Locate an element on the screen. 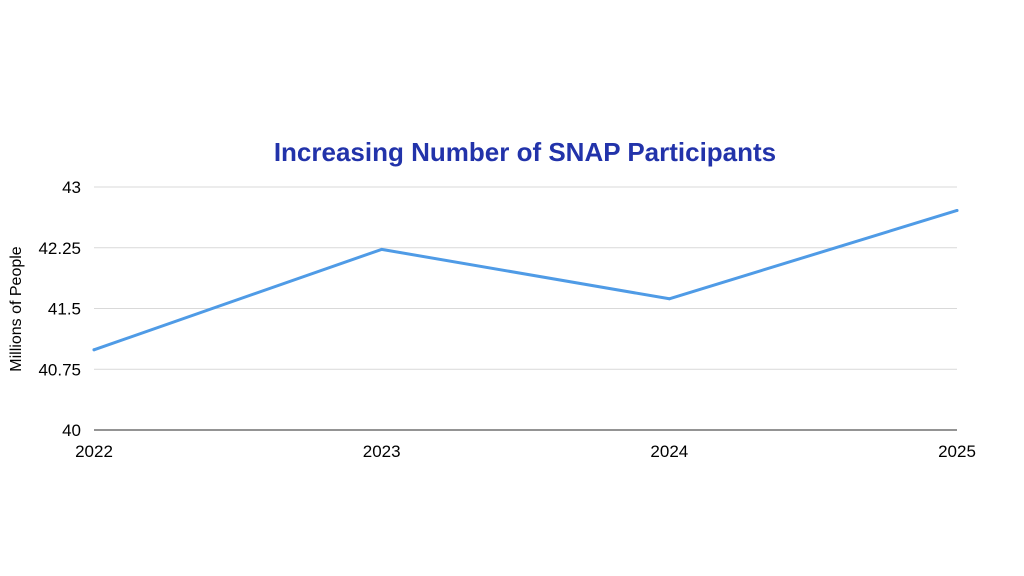 This screenshot has width=1024, height=576. x-tick-label: 2024 is located at coordinates (669, 451).